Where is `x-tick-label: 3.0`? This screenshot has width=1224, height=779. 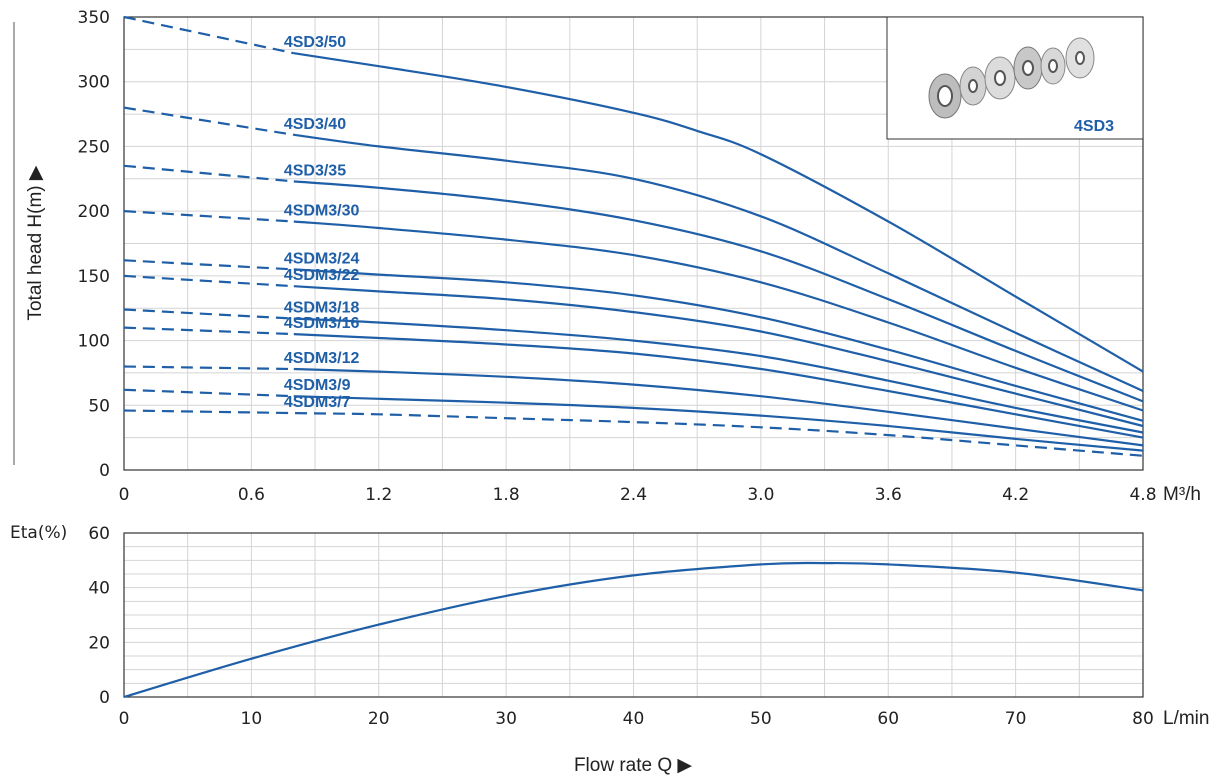 x-tick-label: 3.0 is located at coordinates (760, 495).